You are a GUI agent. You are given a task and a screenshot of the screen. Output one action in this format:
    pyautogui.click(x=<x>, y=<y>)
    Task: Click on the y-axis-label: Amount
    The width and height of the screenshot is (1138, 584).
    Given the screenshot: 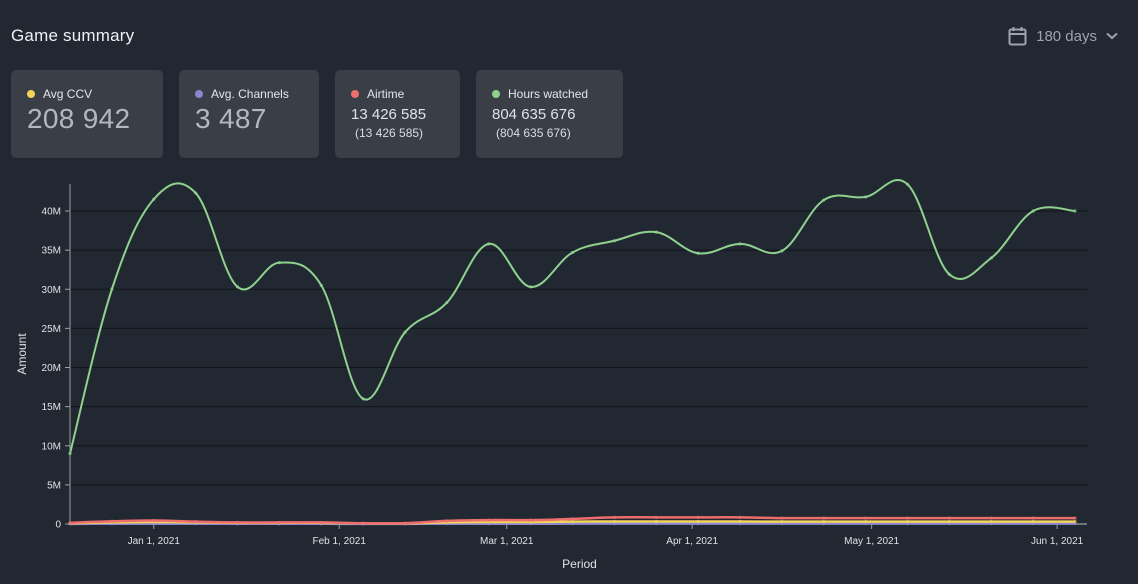 What is the action you would take?
    pyautogui.click(x=22, y=354)
    